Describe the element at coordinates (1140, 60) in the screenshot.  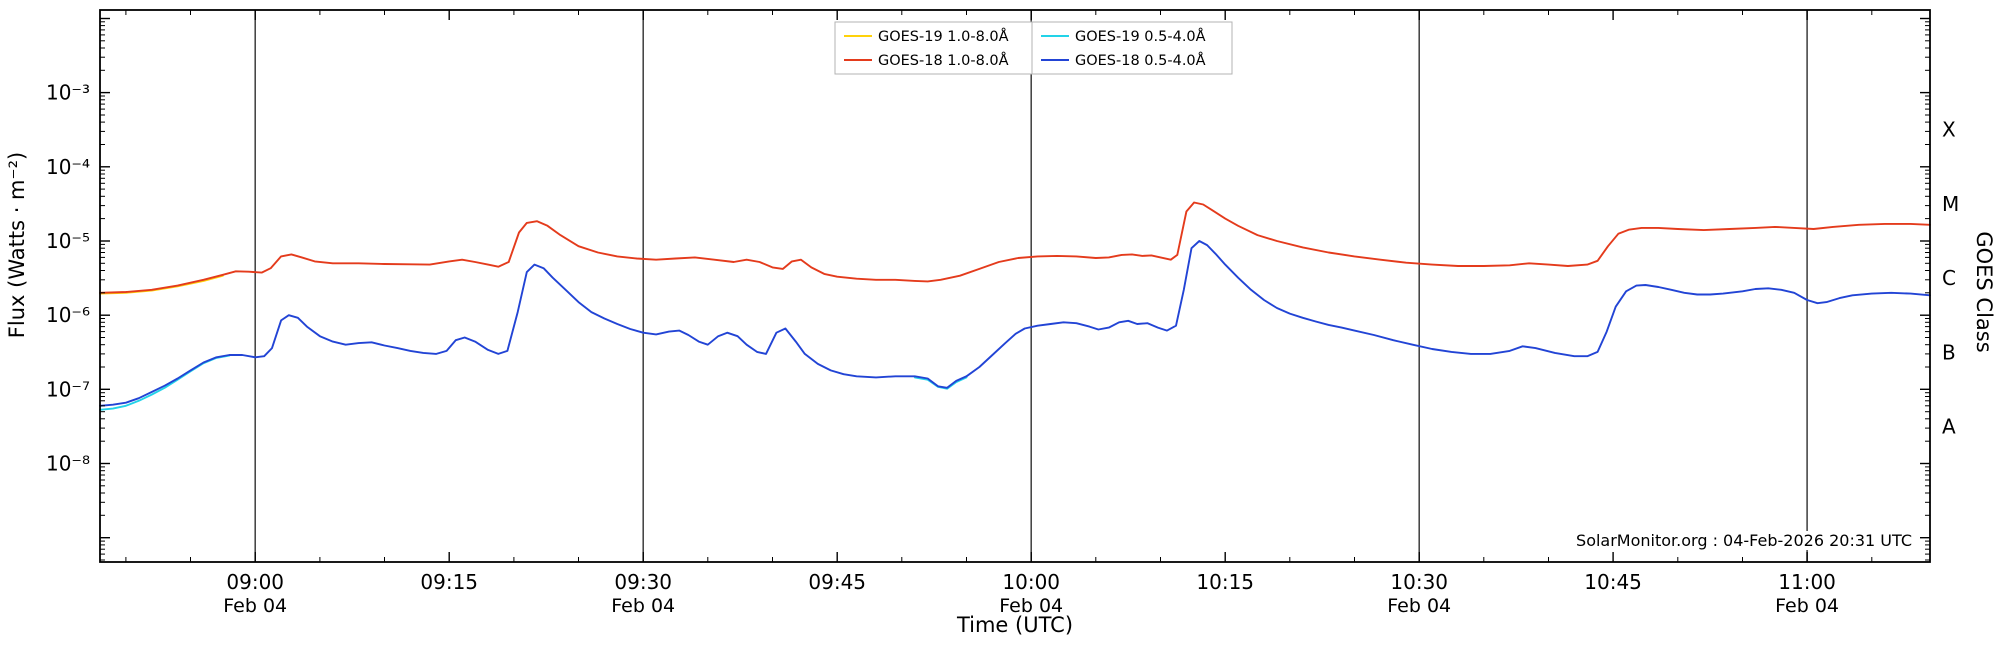
I see `legend-entry-label: GOES-18 0.5-4.0Å` at that location.